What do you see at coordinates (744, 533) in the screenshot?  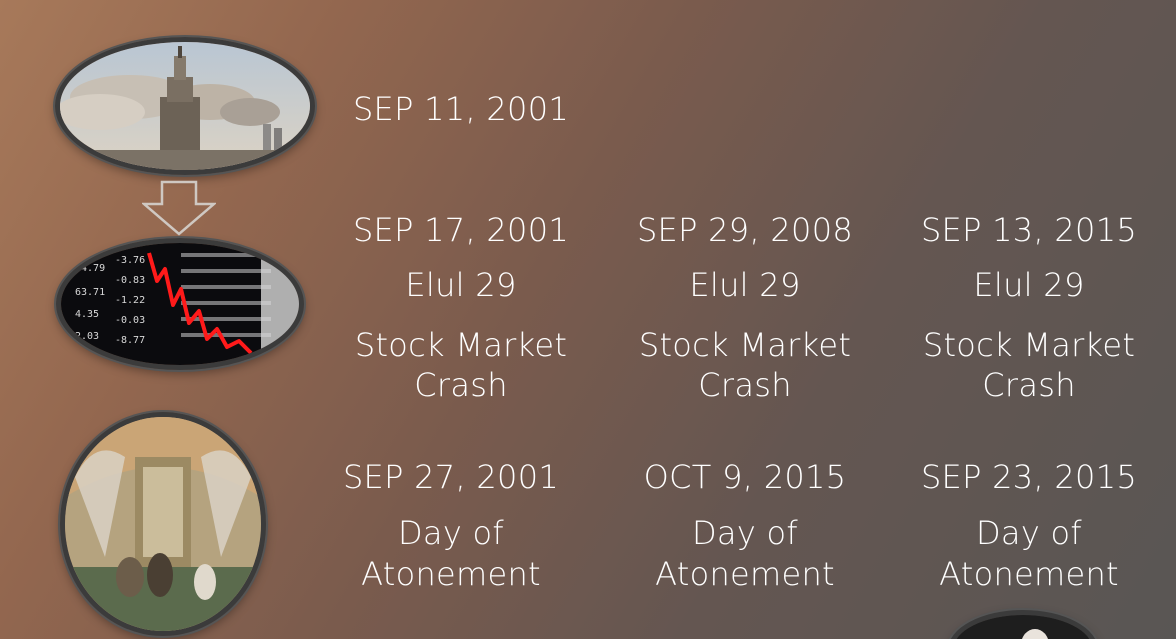 I see `atonement-event-line1-oct2015: Day of` at bounding box center [744, 533].